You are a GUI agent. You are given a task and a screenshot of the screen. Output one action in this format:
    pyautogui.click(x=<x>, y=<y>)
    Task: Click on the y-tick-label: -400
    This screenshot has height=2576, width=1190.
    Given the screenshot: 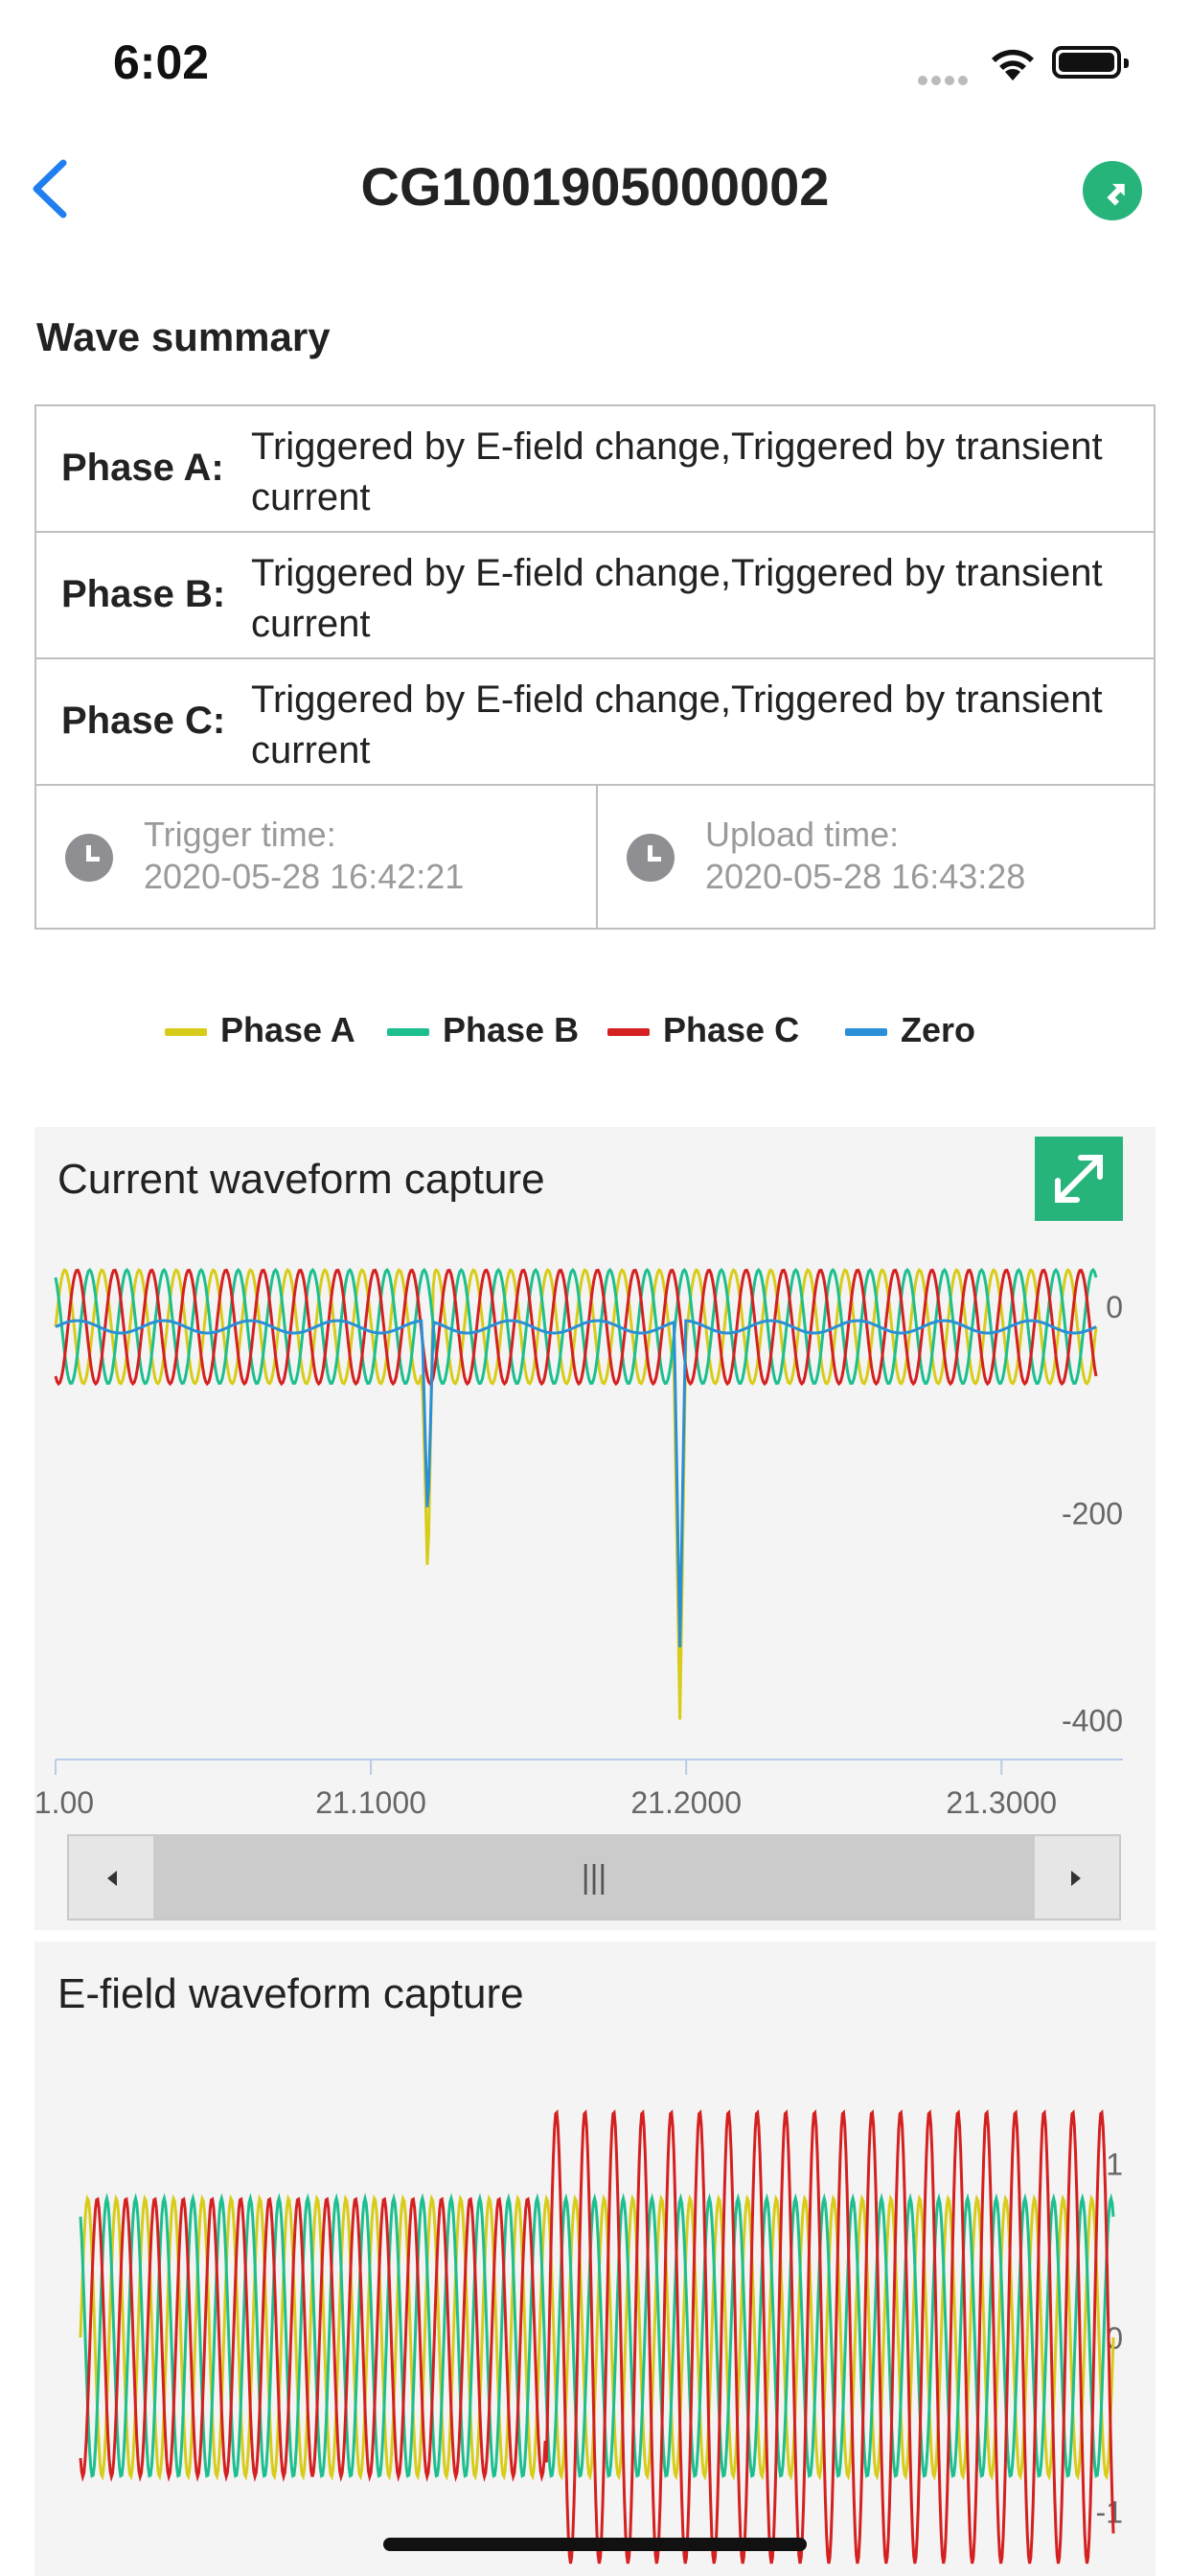 What is the action you would take?
    pyautogui.click(x=1093, y=1720)
    